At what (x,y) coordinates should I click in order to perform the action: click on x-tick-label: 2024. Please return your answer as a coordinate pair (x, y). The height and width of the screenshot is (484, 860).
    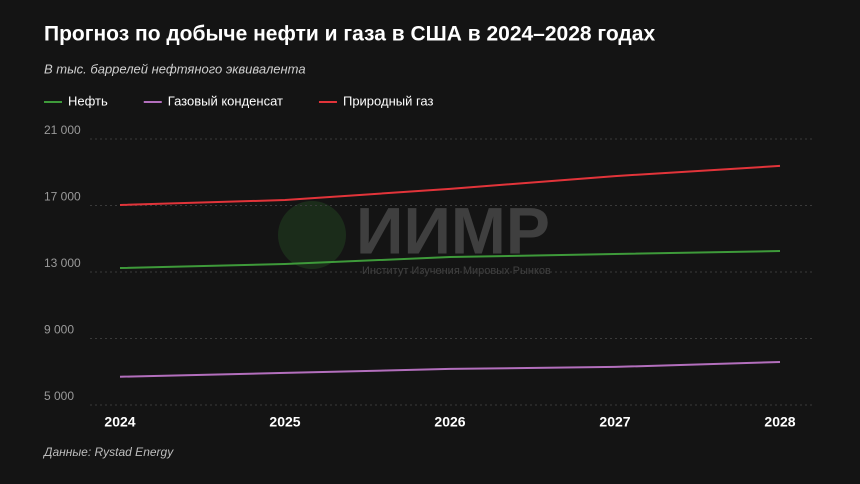
    Looking at the image, I should click on (119, 422).